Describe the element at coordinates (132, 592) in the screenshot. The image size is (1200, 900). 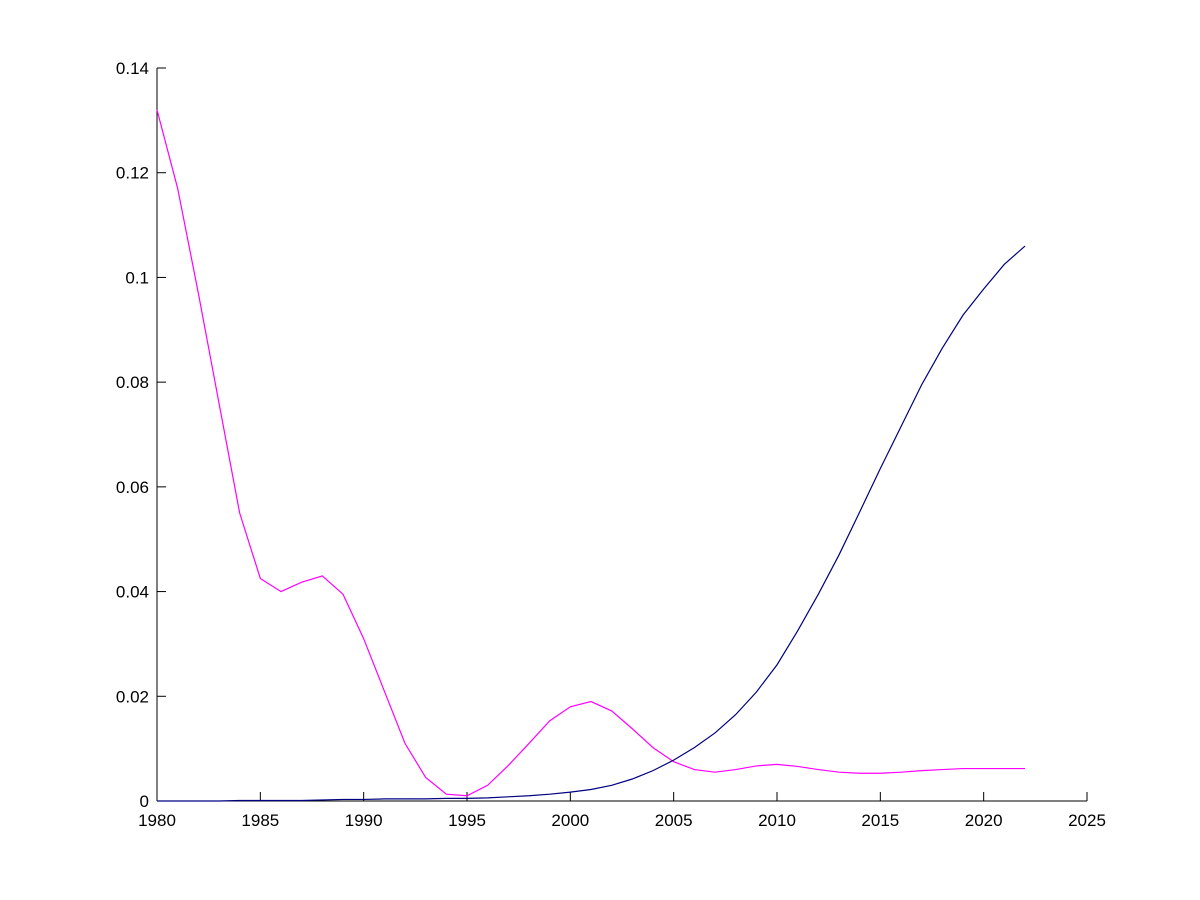
I see `y-tick-label: 0.04` at that location.